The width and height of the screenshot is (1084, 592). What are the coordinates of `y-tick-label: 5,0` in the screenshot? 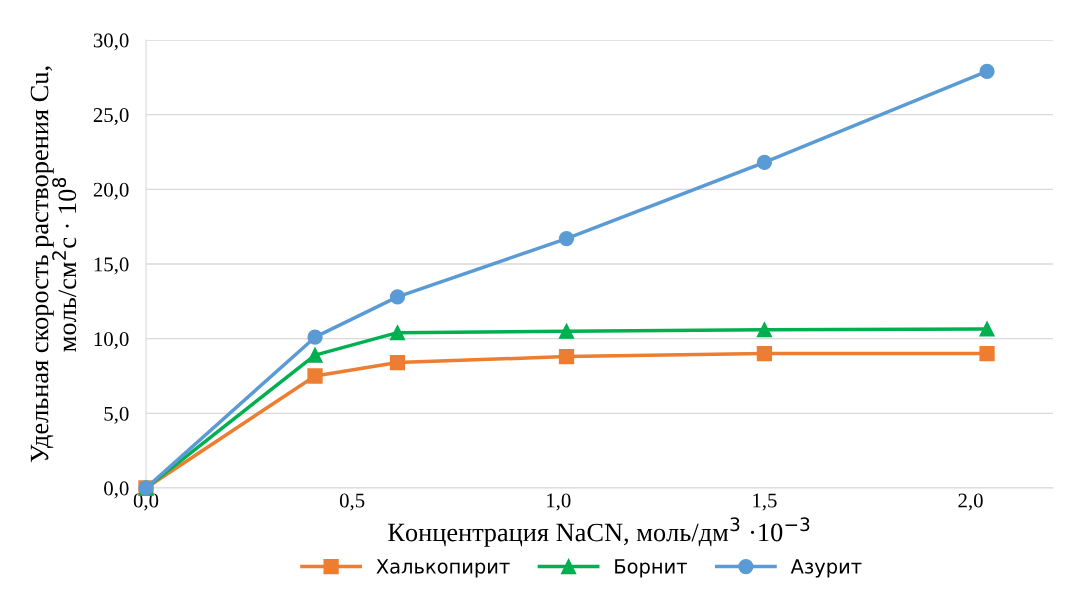 It's located at (116, 415).